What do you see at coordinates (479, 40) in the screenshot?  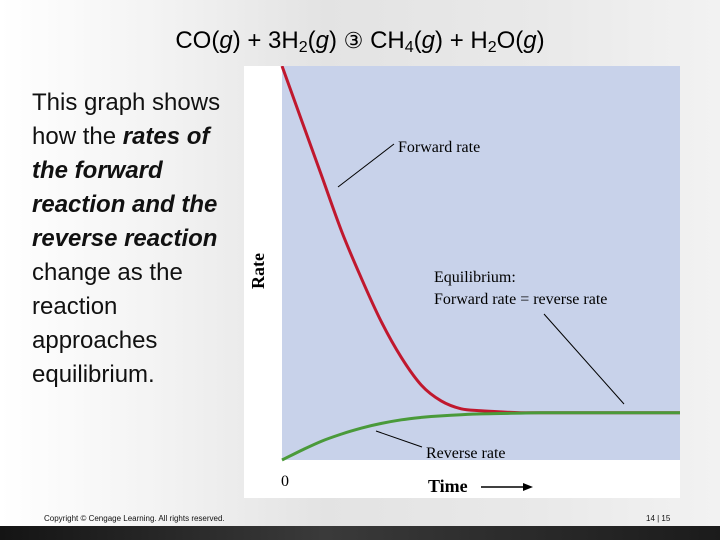 I see `title-h2o-h: H` at bounding box center [479, 40].